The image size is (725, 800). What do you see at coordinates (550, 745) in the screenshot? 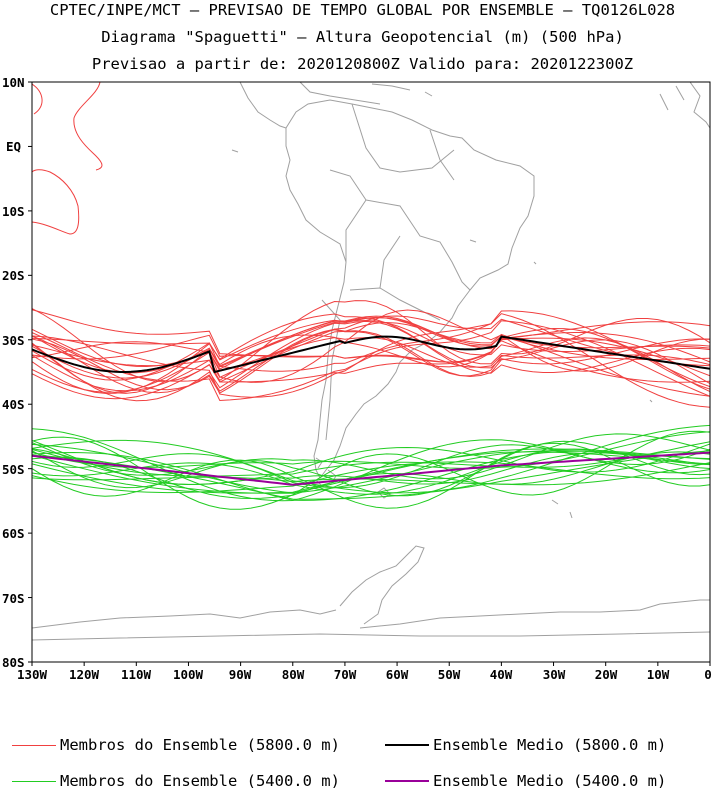
I see `legend-label: Ensemble Medio (5800.0 m)` at bounding box center [550, 745].